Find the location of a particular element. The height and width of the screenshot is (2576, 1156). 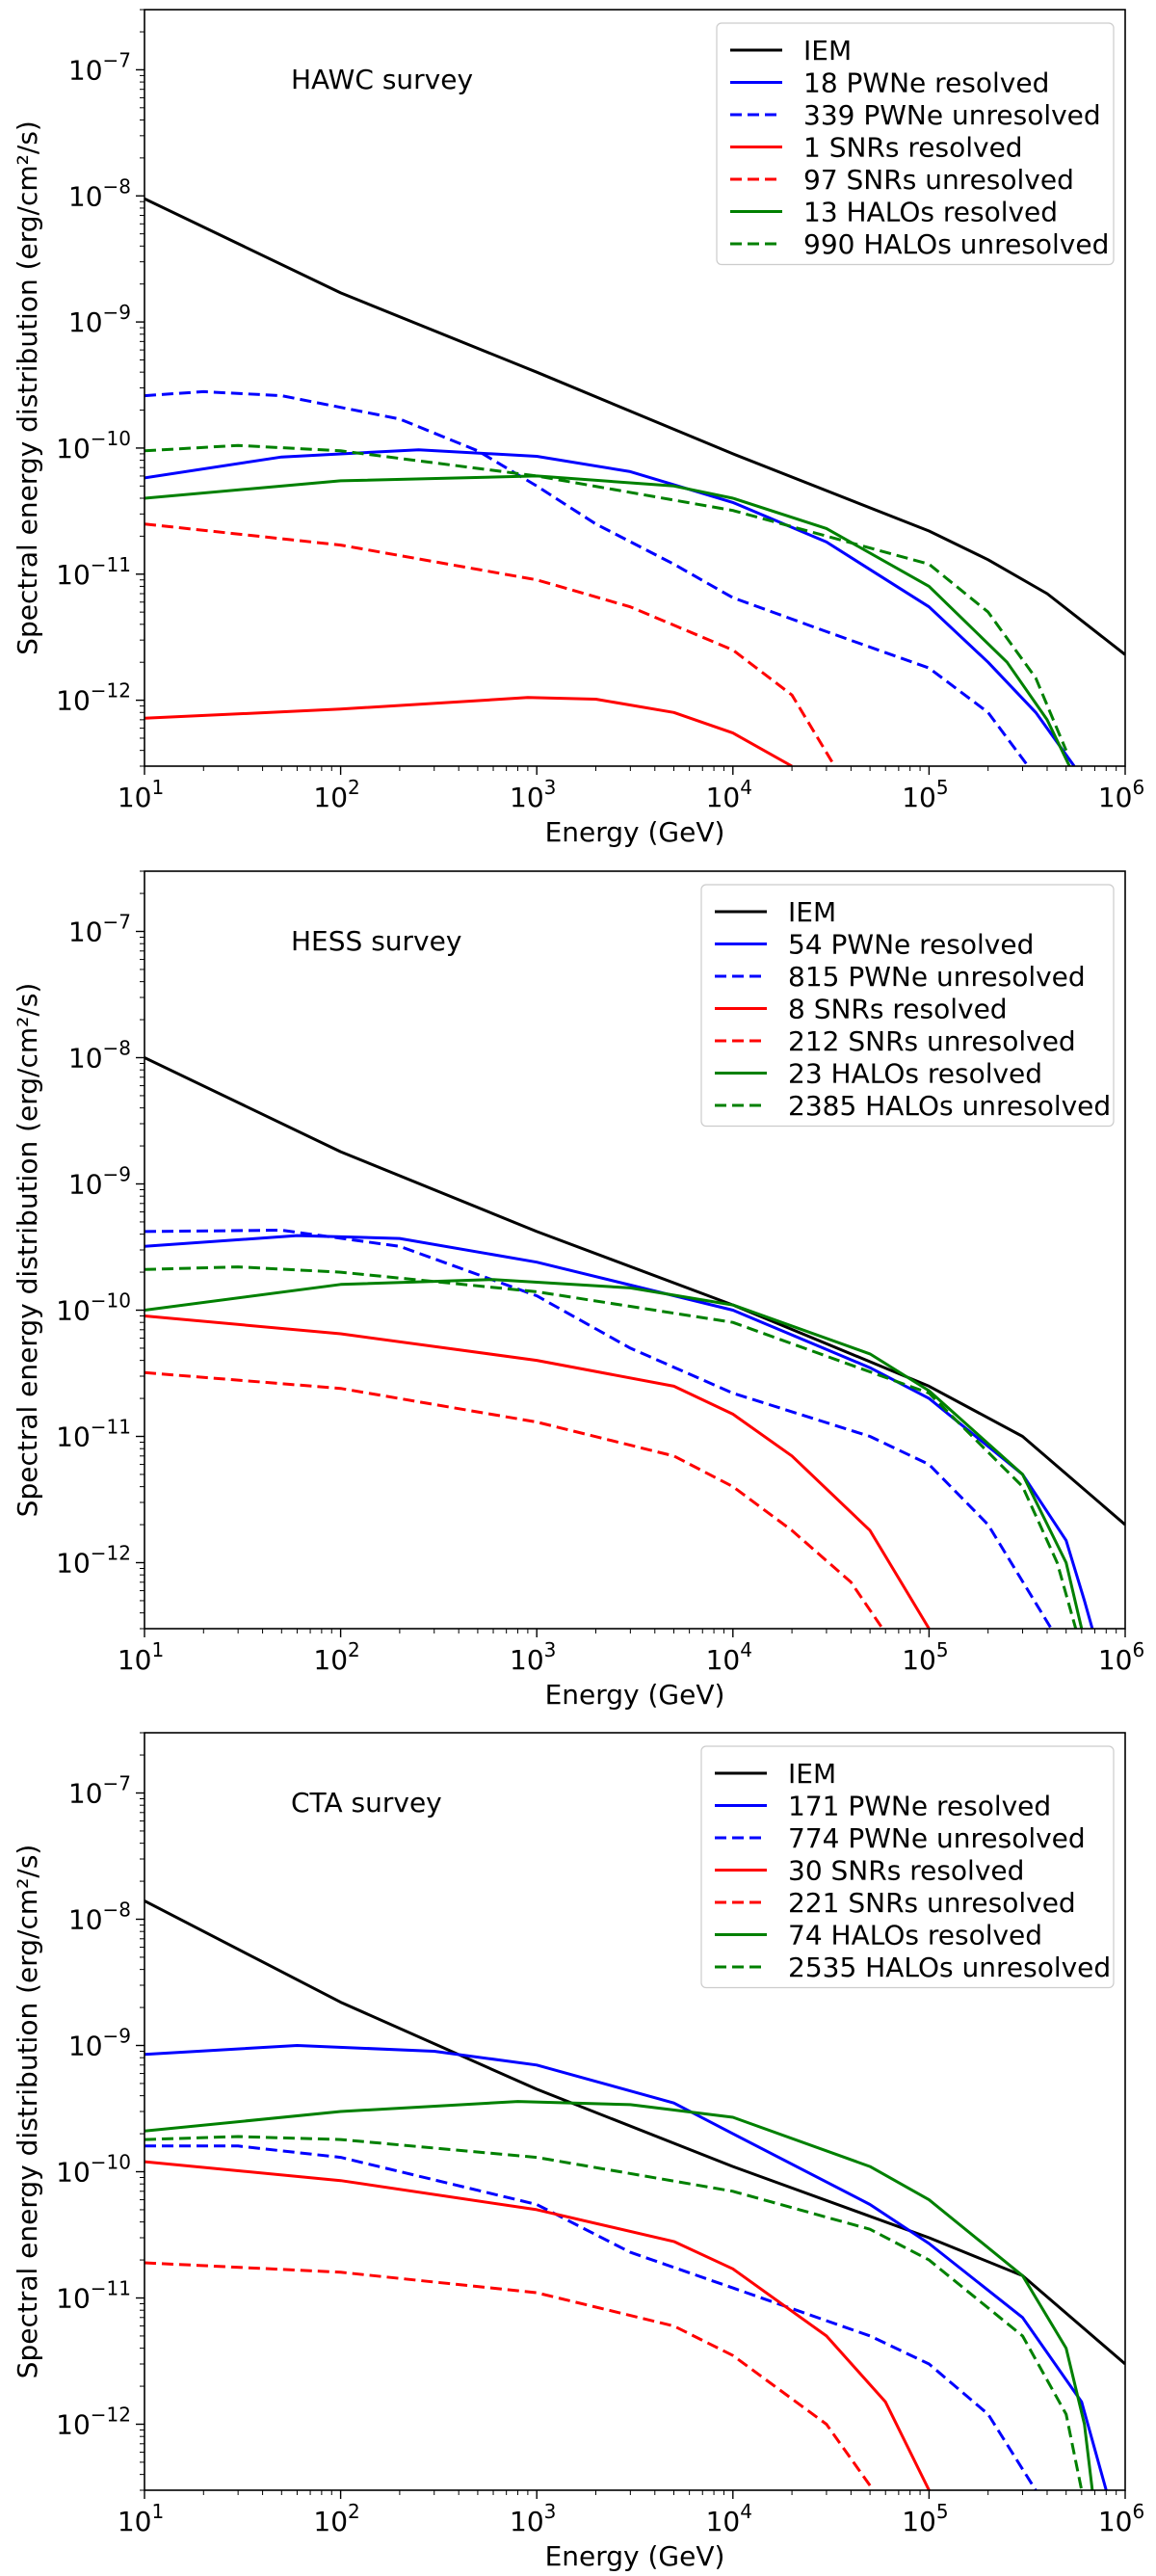

y-tick-label: 10⁻¹¹ is located at coordinates (93, 572).